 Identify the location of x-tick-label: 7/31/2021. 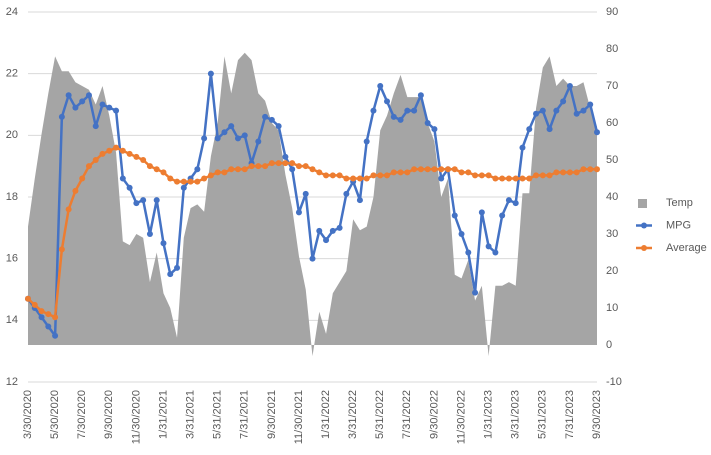
(245, 414).